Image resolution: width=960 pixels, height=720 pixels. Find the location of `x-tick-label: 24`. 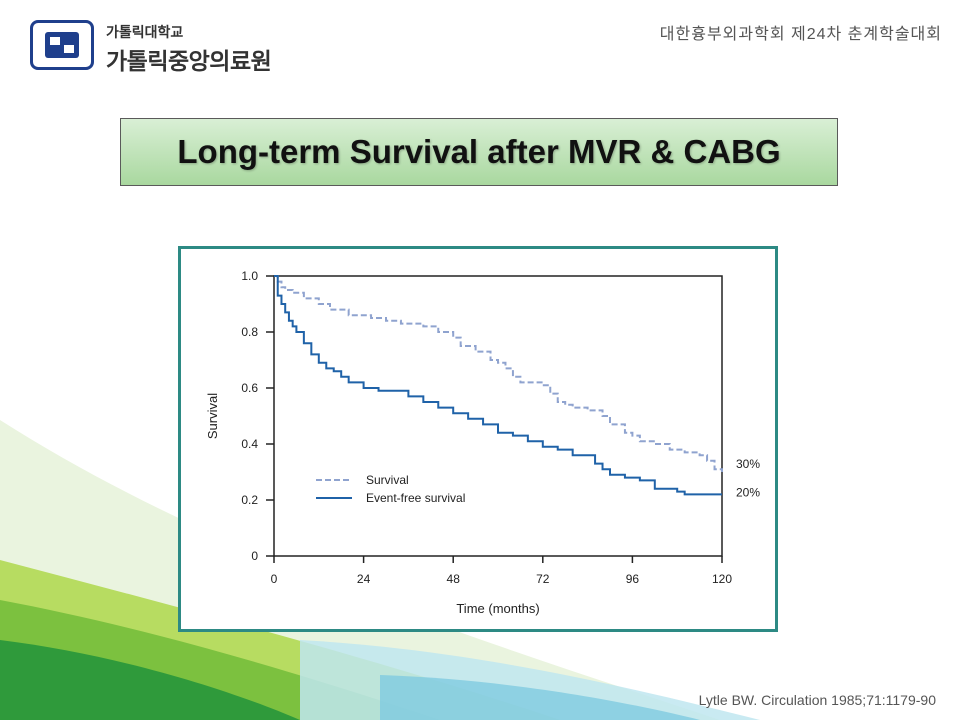

x-tick-label: 24 is located at coordinates (364, 579).